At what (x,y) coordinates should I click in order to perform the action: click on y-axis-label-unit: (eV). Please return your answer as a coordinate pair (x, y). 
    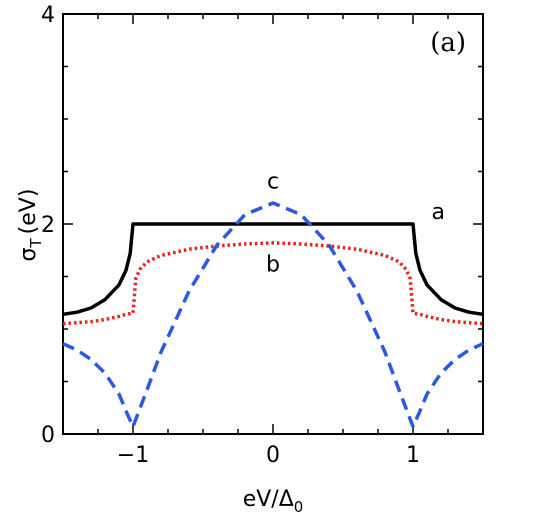
    Looking at the image, I should click on (28, 212).